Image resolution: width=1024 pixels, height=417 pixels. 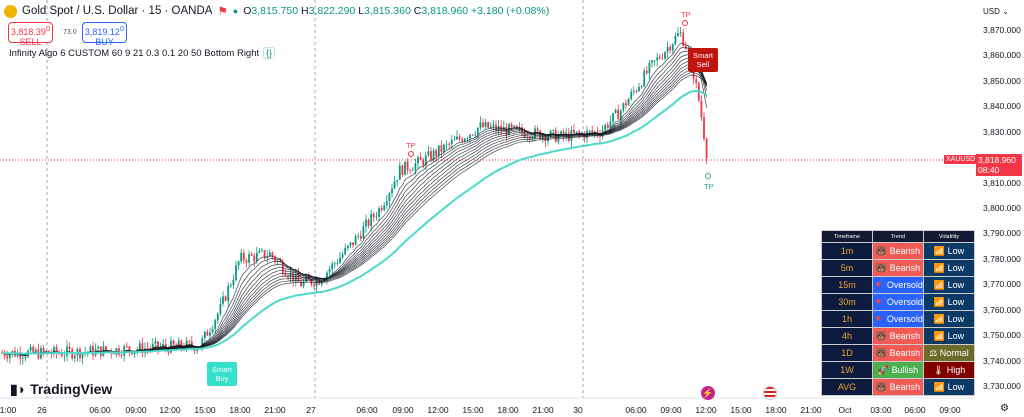 I want to click on time-tick: 15:00, so click(x=473, y=410).